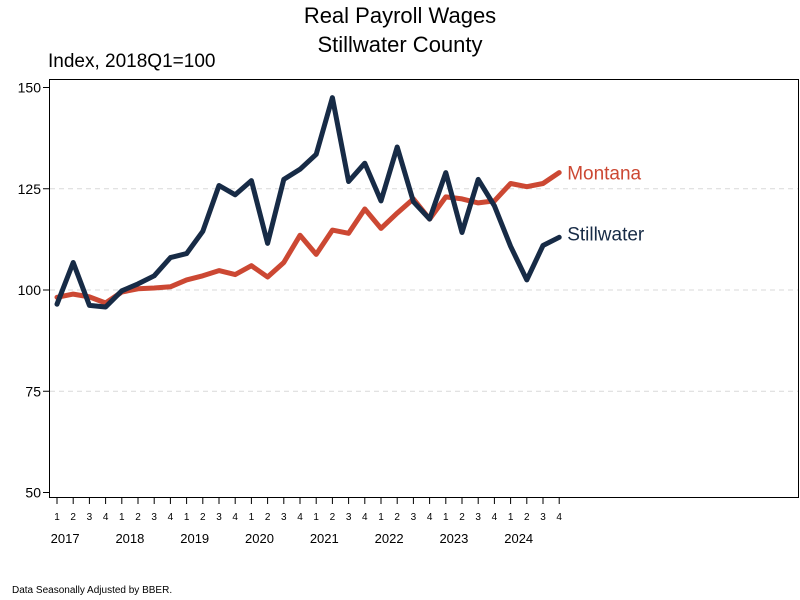  I want to click on y-axis-label: Index, 2018Q1=100, so click(132, 61).